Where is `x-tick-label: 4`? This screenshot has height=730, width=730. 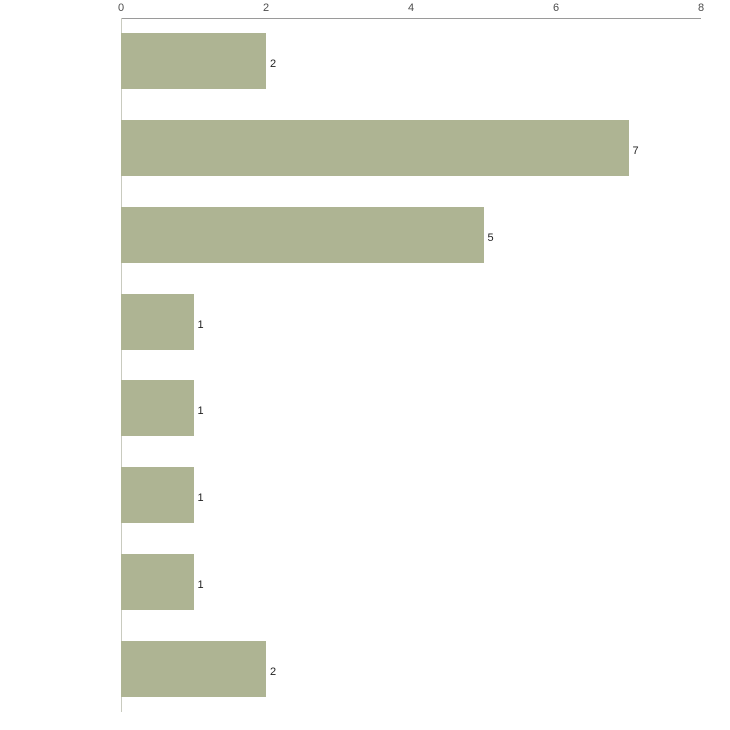
x-tick-label: 4 is located at coordinates (411, 8).